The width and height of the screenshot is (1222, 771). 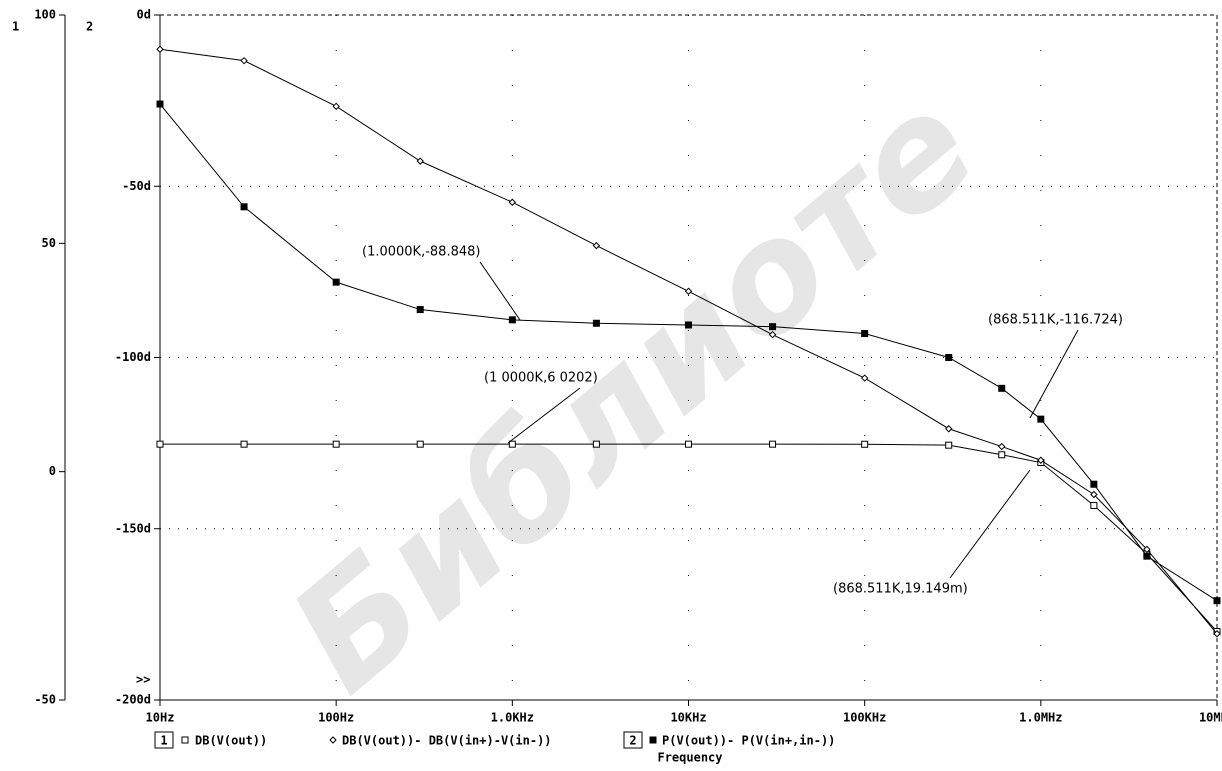 What do you see at coordinates (447, 741) in the screenshot?
I see `legend-label: DB(V(out))- DB(V(in+)-V(in-))` at bounding box center [447, 741].